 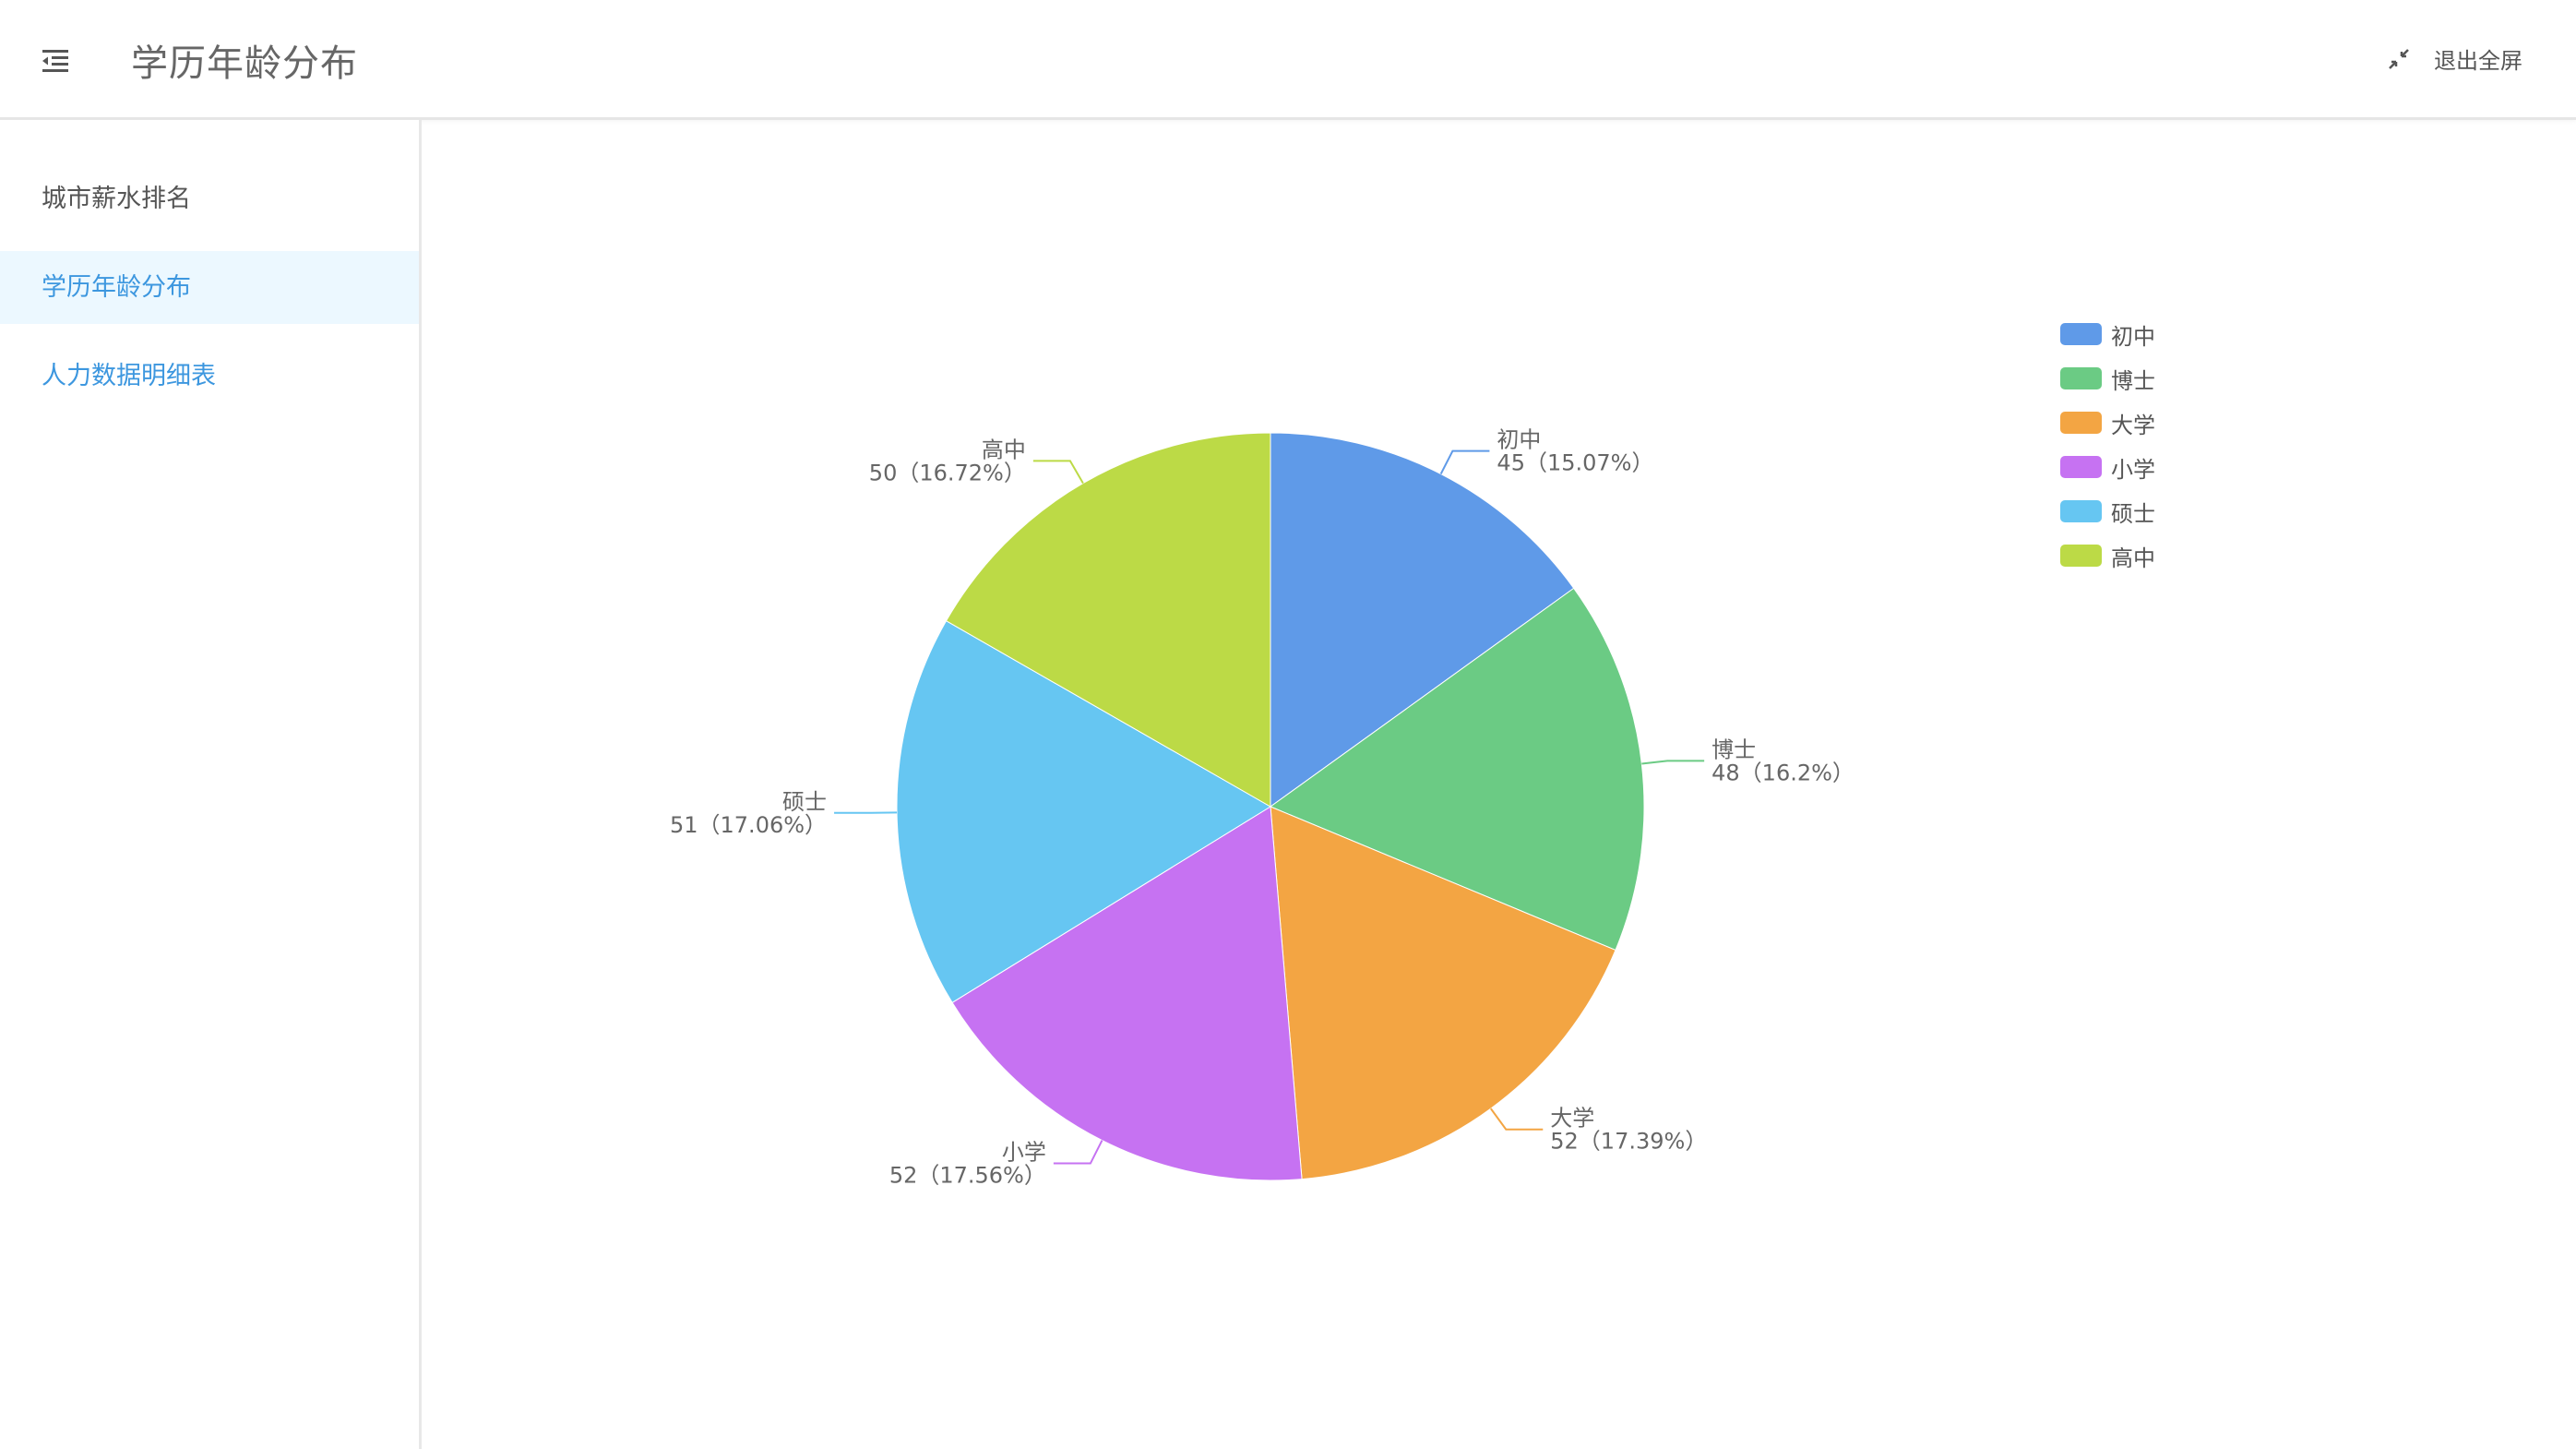 I want to click on slice-label-name: 高中, so click(x=1004, y=449).